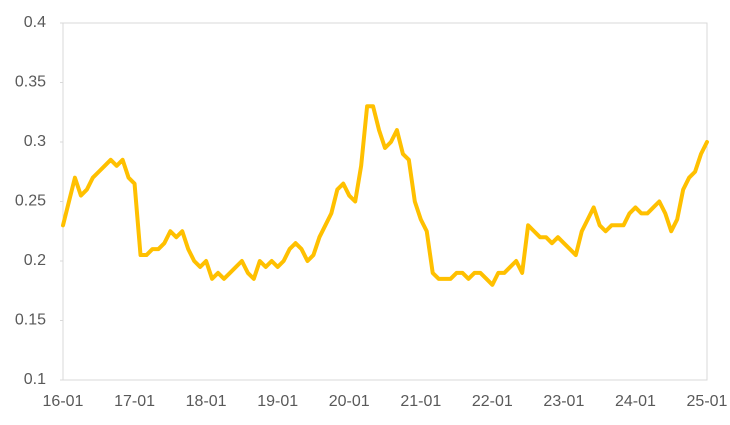 This screenshot has height=425, width=730. I want to click on x-tick-label: 21-01, so click(420, 401).